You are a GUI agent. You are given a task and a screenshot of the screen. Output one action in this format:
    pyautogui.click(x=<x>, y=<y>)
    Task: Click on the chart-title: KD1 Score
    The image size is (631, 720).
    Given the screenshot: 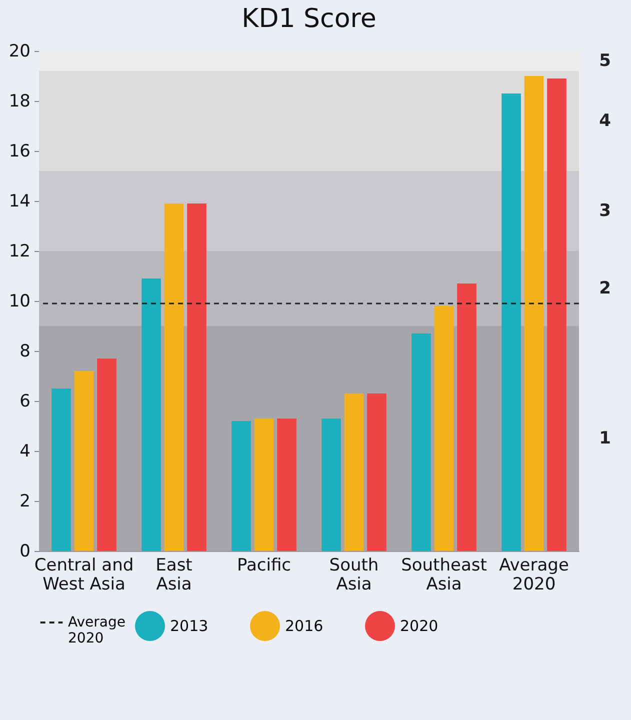 What is the action you would take?
    pyautogui.click(x=309, y=19)
    